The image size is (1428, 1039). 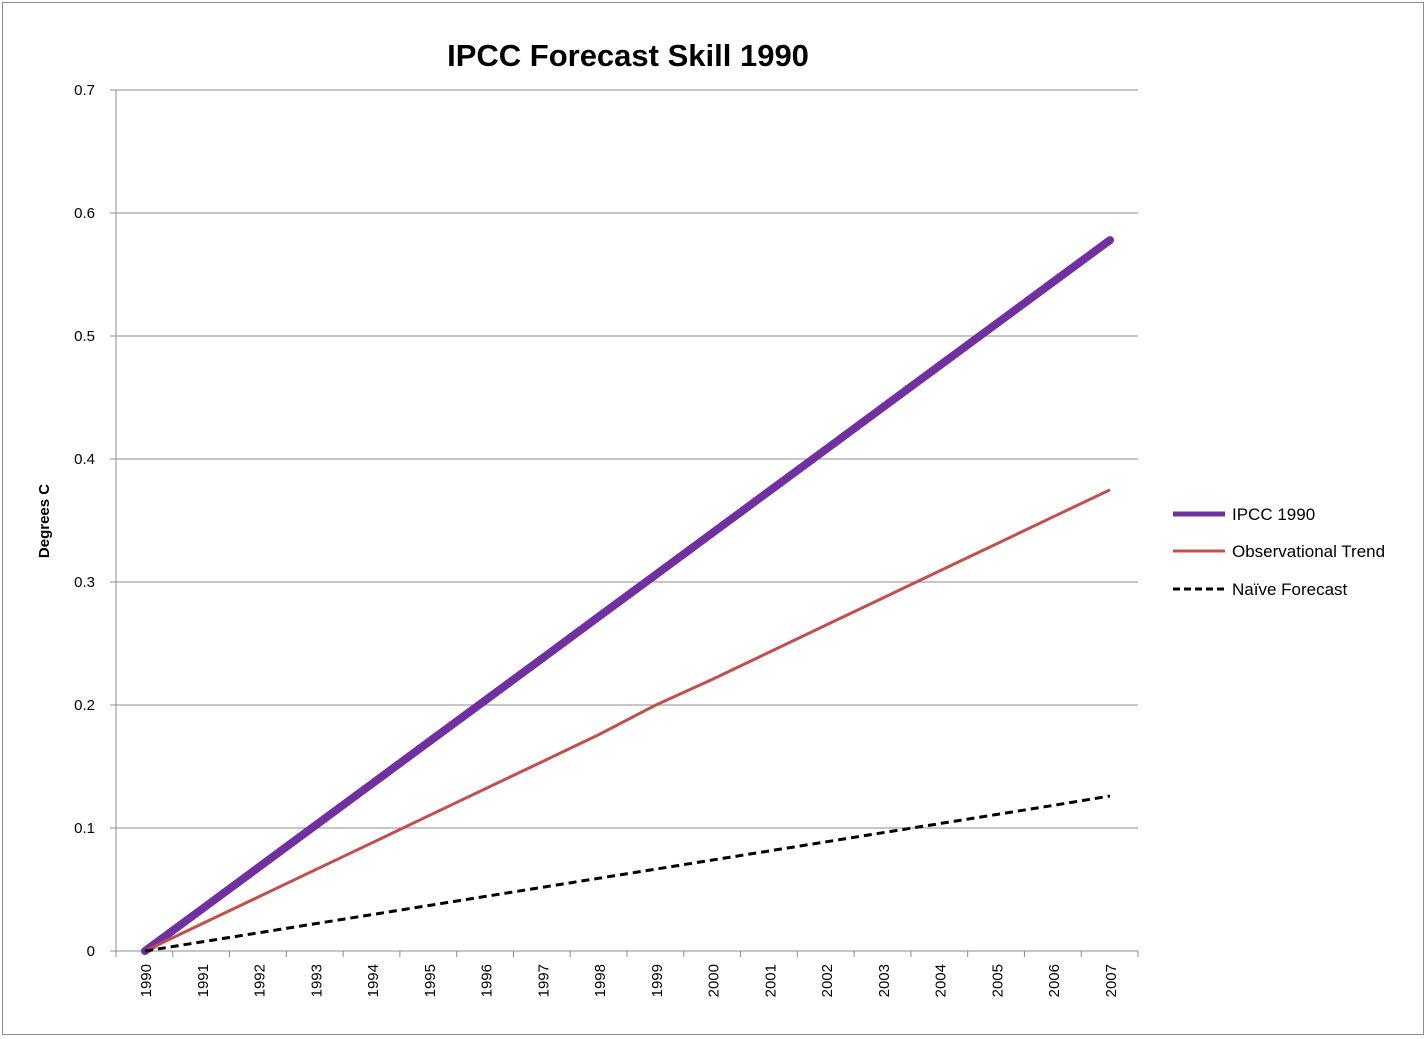 What do you see at coordinates (84, 213) in the screenshot?
I see `y-tick-label: 0.6` at bounding box center [84, 213].